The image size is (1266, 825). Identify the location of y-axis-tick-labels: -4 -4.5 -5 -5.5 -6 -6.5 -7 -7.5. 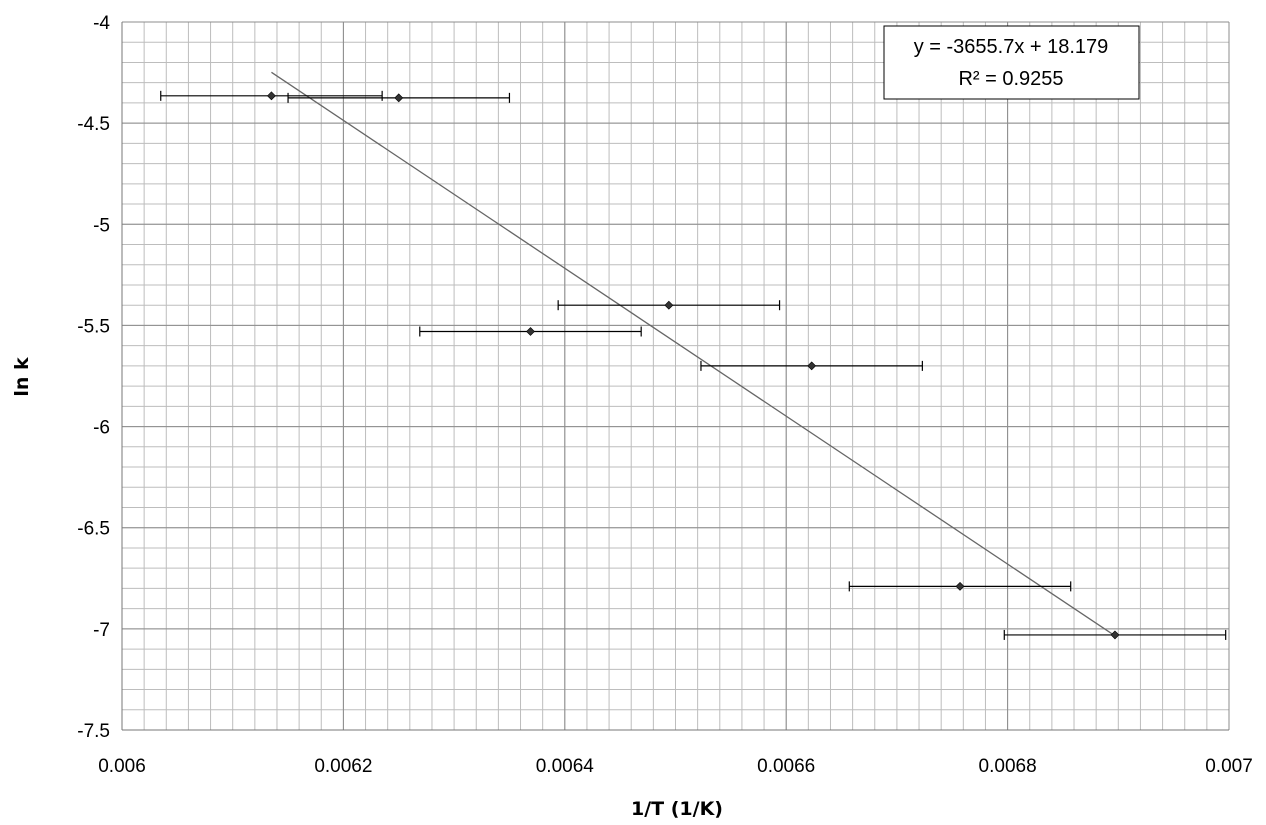
(93, 377).